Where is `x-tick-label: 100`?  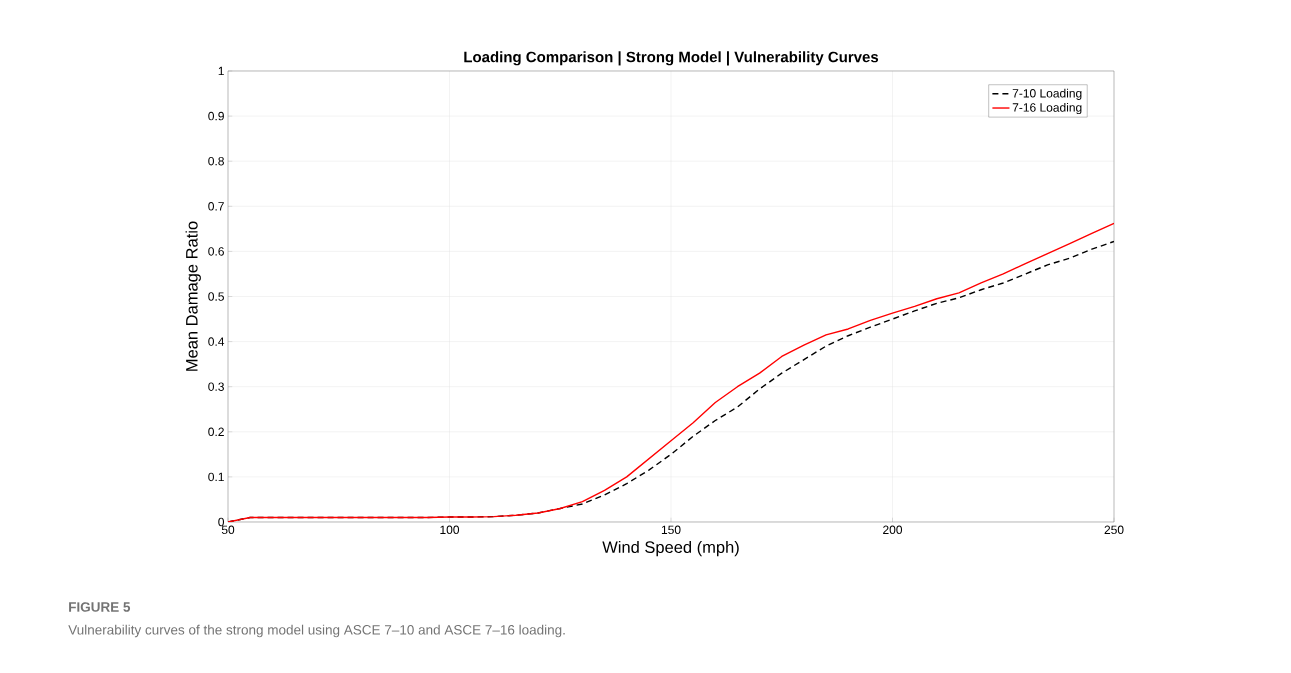 x-tick-label: 100 is located at coordinates (450, 530).